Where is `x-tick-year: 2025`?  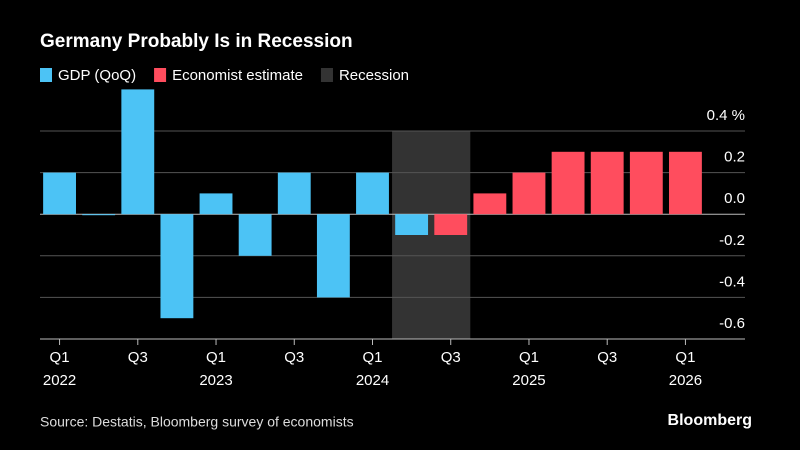
x-tick-year: 2025 is located at coordinates (528, 380).